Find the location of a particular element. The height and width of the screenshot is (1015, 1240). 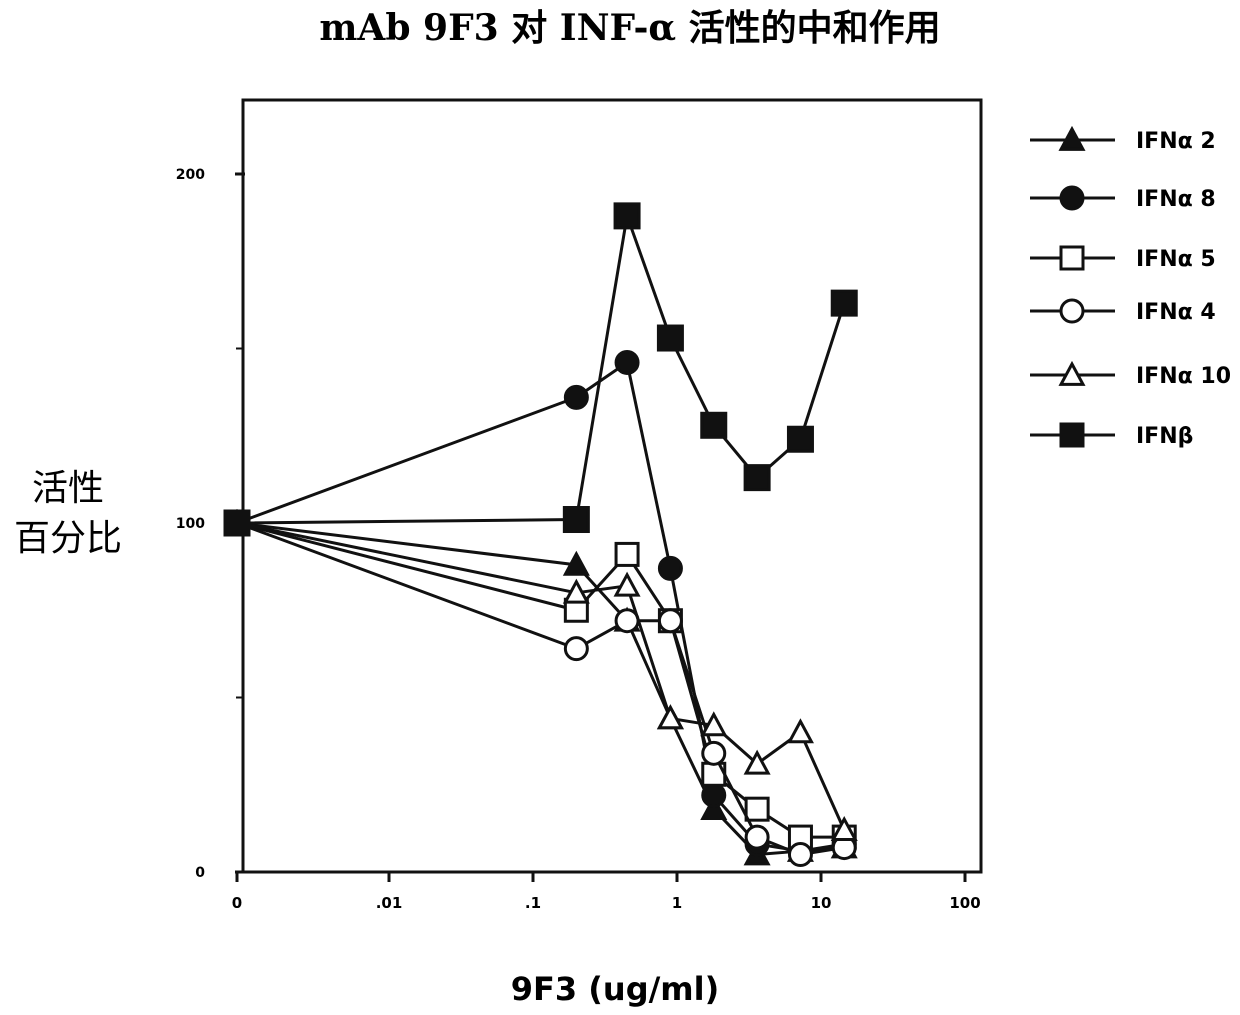

x-tick-label: 100 is located at coordinates (964, 903).